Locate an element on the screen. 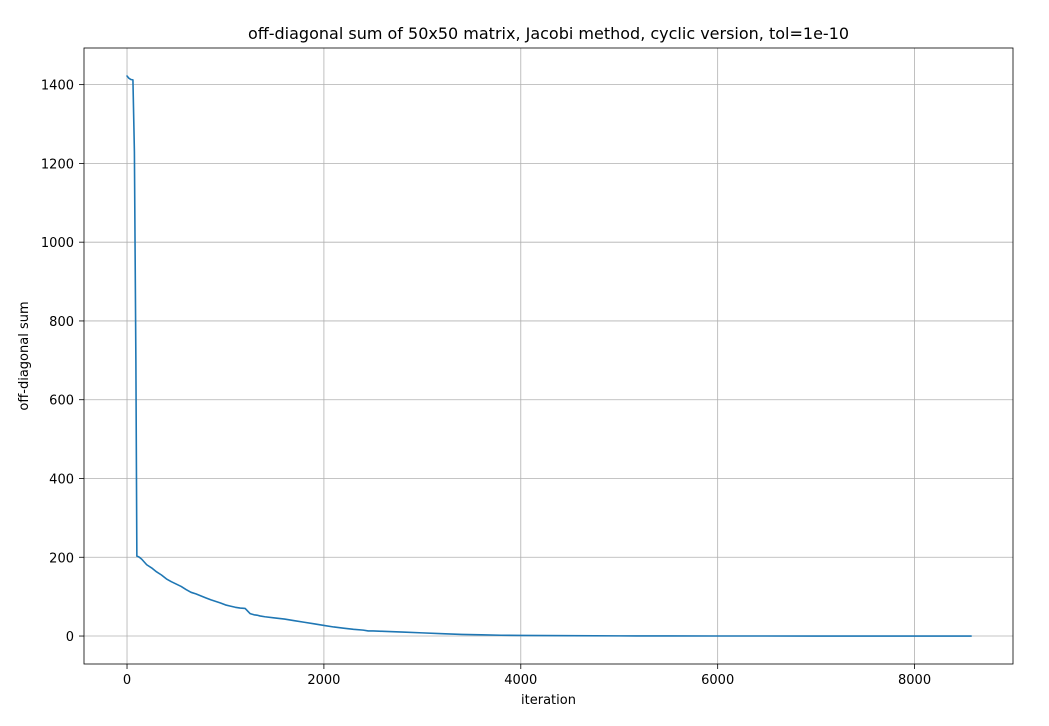 The width and height of the screenshot is (1049, 726). y-tick-label: 600 is located at coordinates (61, 401).